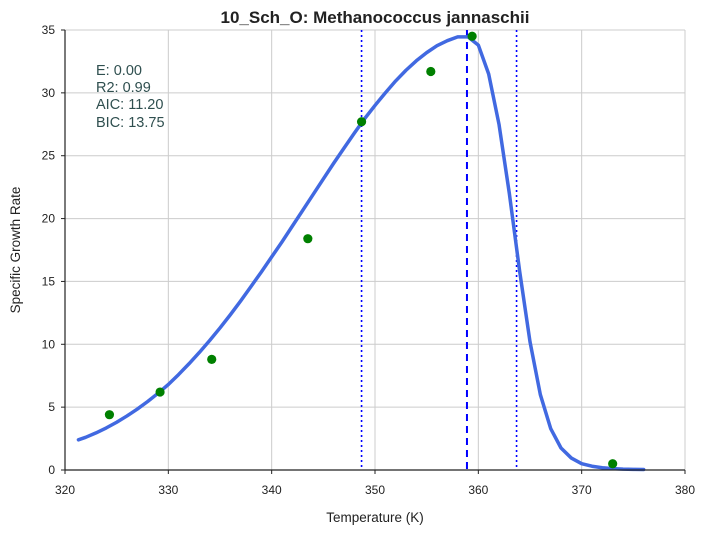 This screenshot has width=706, height=533. Describe the element at coordinates (51, 407) in the screenshot. I see `y-tick-label: 5` at that location.